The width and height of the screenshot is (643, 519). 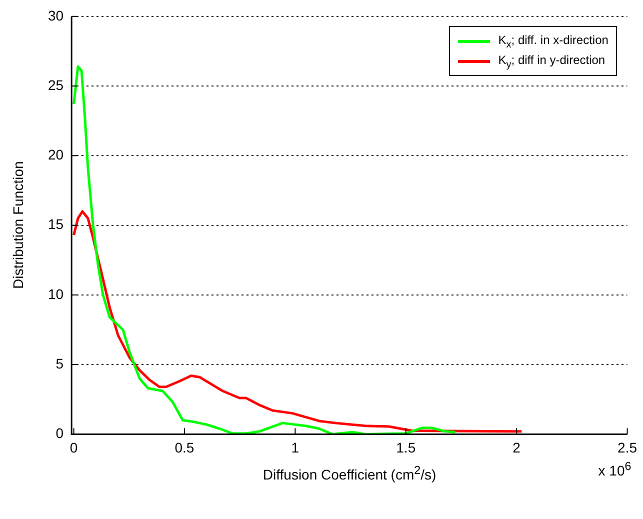 I want to click on x-tick-label: 2.5, so click(x=628, y=447).